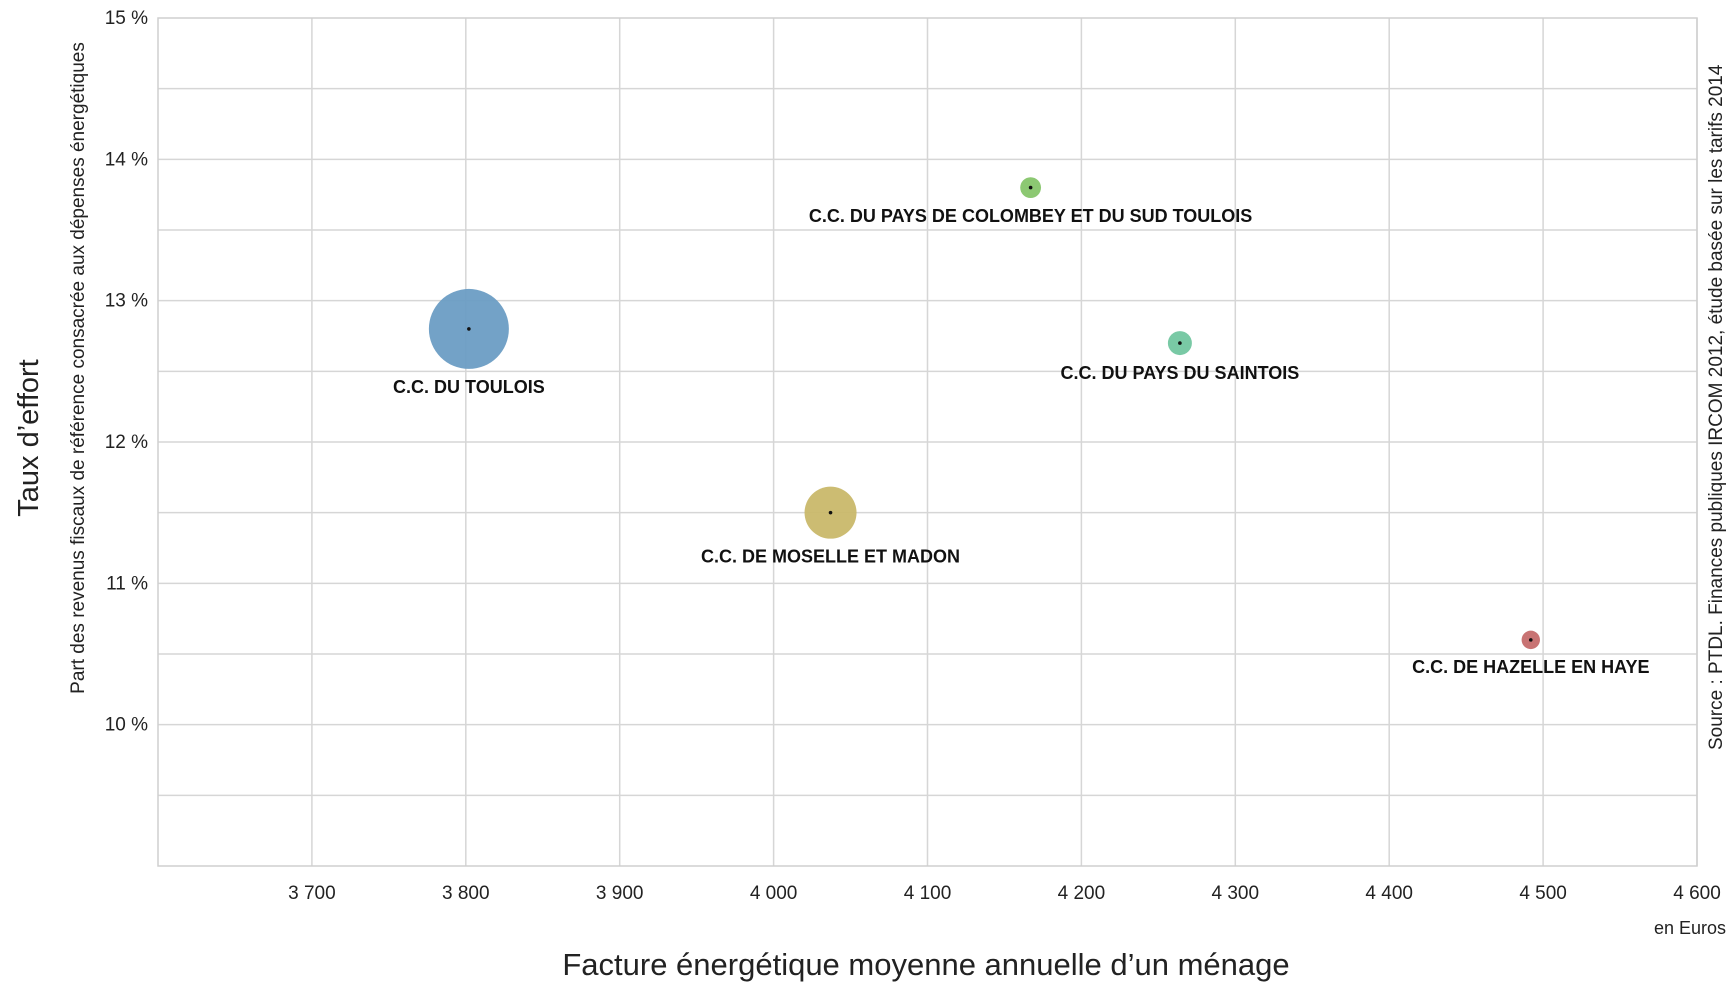  What do you see at coordinates (127, 583) in the screenshot?
I see `y-tick-label: 11 %` at bounding box center [127, 583].